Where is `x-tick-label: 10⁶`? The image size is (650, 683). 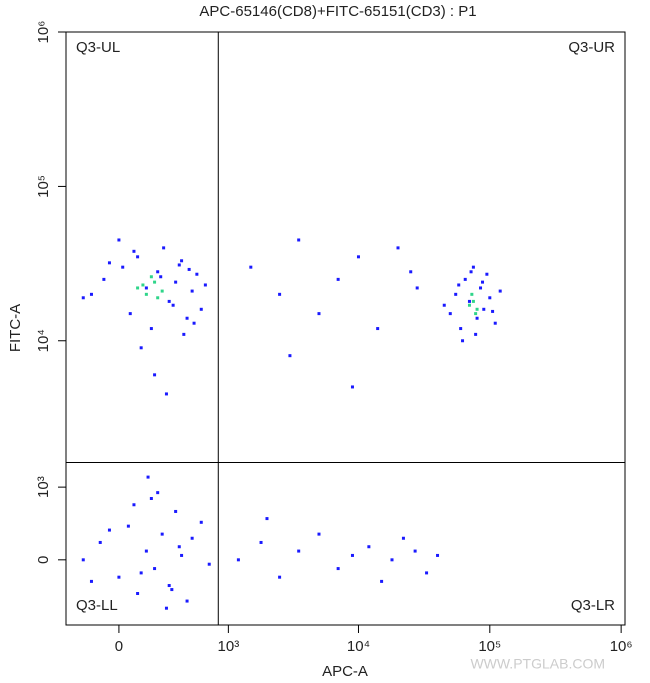
x-tick-label: 10⁶ is located at coordinates (621, 646).